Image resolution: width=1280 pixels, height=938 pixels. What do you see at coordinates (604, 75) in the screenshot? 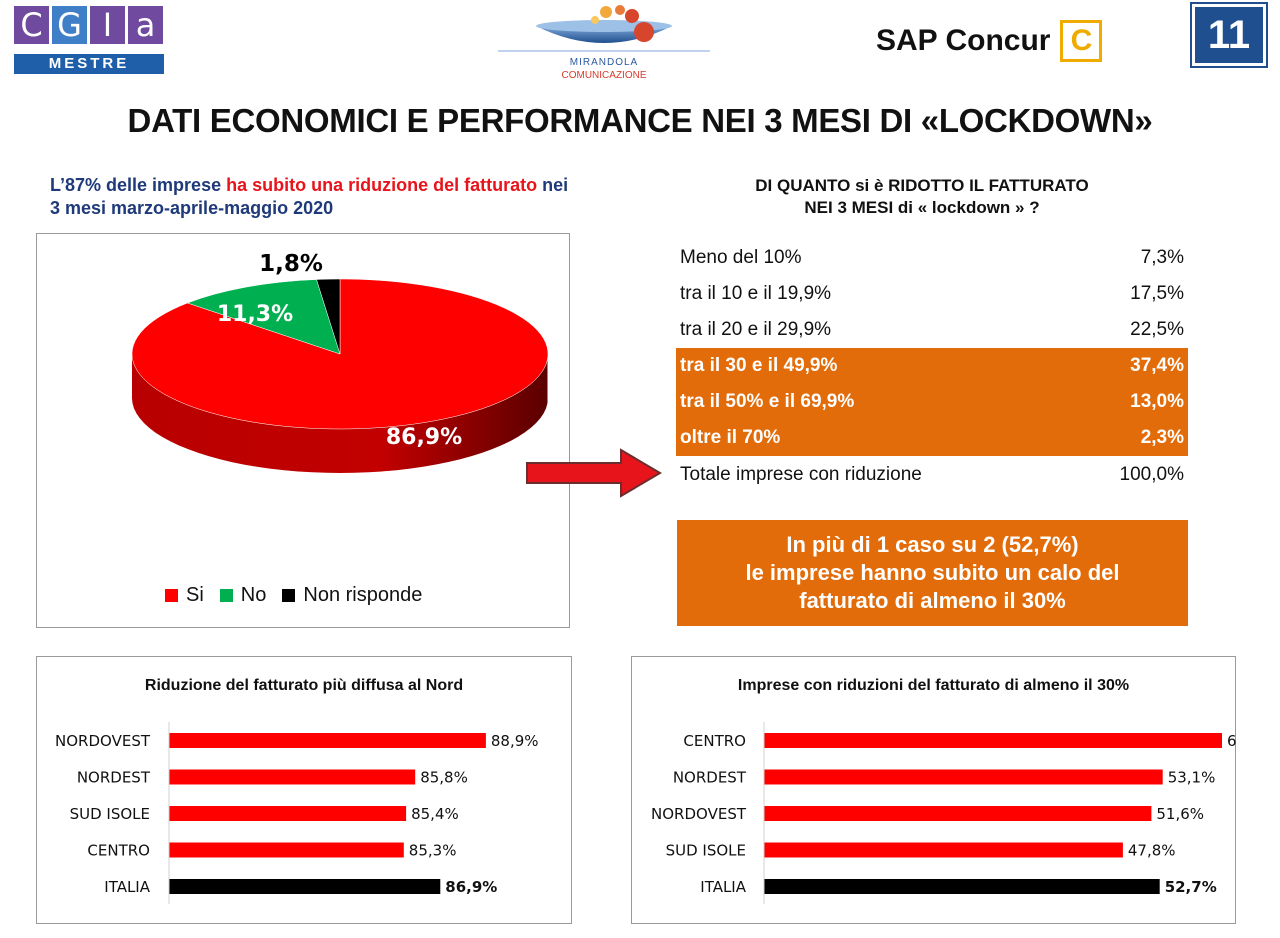
I see `mirandola-tagline: COMUNICAZIONE` at bounding box center [604, 75].